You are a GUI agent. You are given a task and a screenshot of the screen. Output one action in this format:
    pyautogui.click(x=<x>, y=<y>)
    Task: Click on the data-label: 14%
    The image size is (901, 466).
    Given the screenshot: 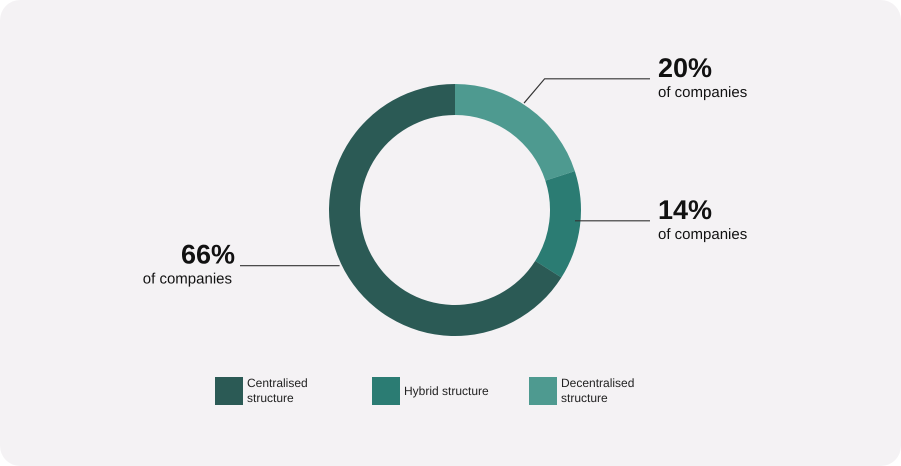 What is the action you would take?
    pyautogui.click(x=685, y=209)
    